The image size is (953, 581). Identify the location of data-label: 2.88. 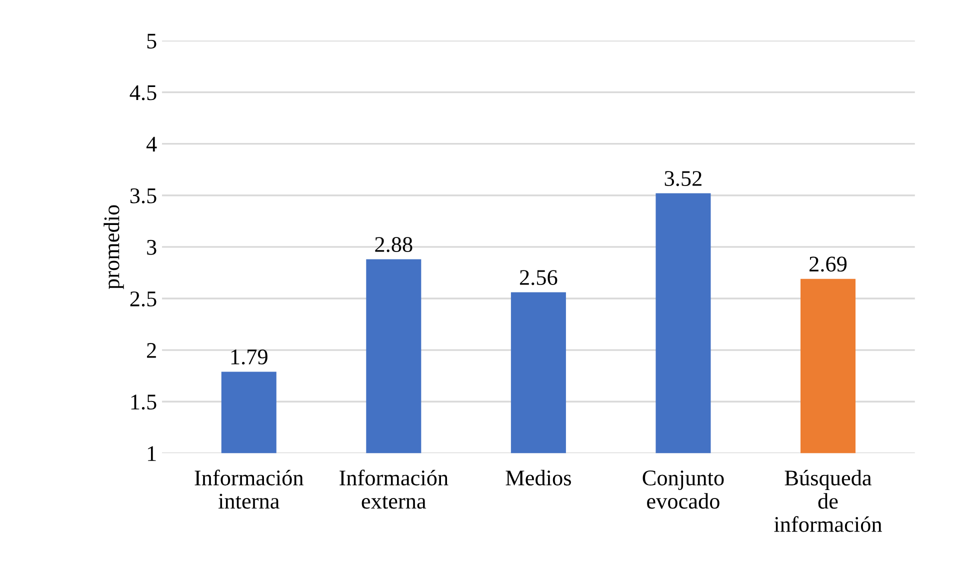
(393, 244).